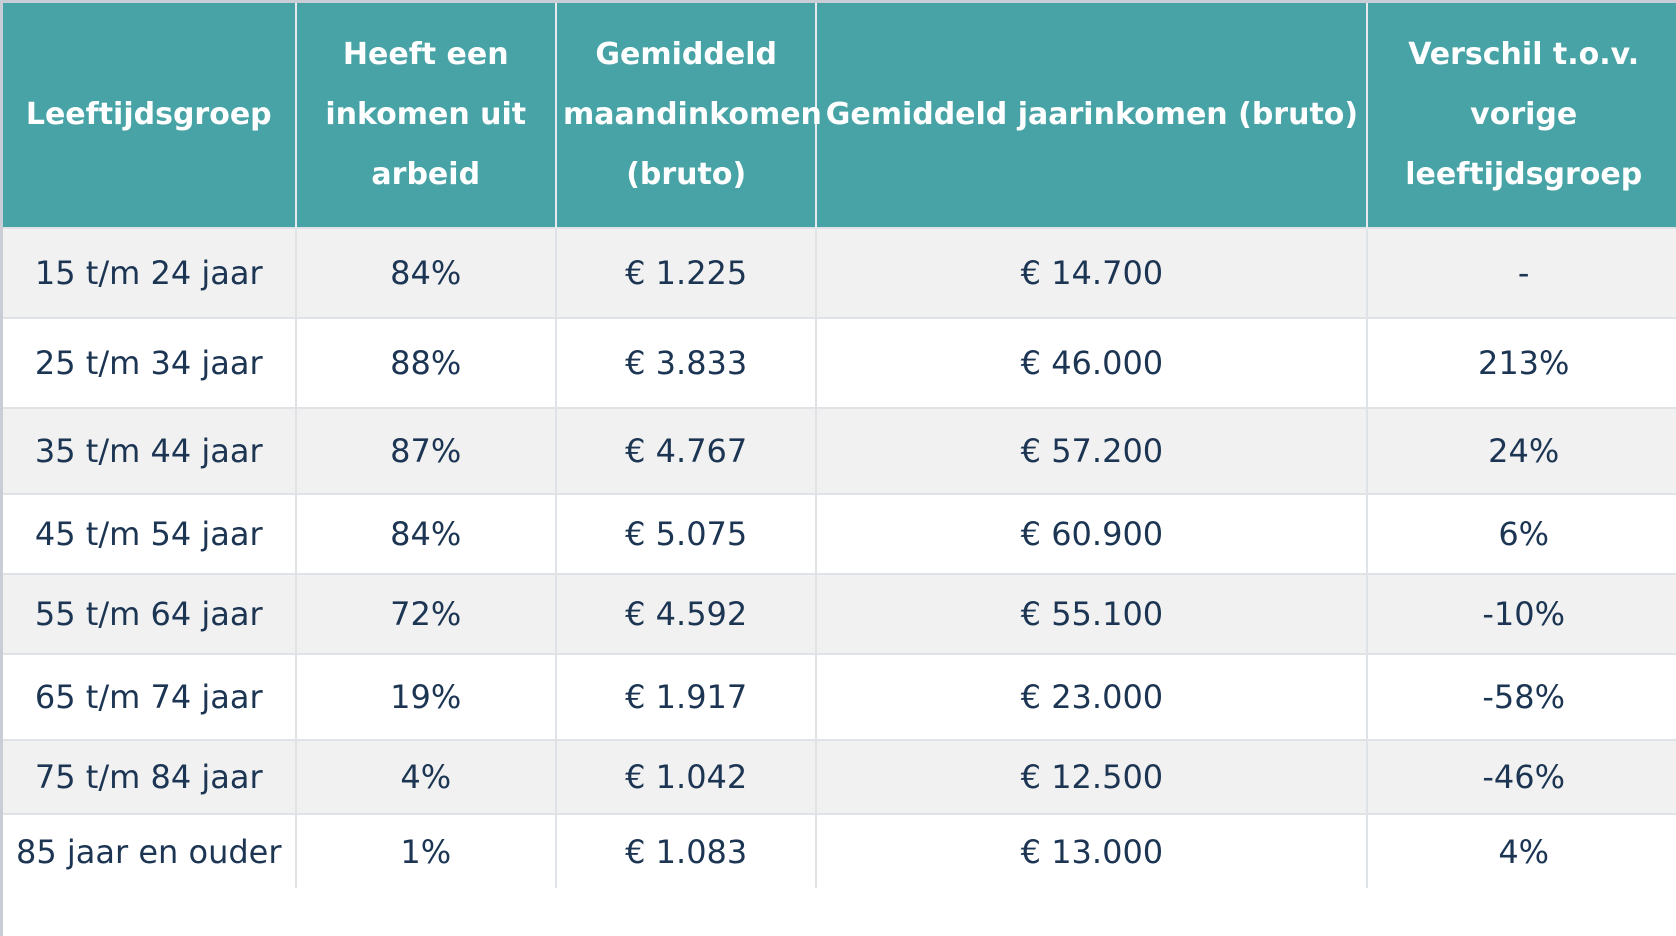 Image resolution: width=1676 pixels, height=936 pixels. I want to click on cell-difference: 213%, so click(1521, 362).